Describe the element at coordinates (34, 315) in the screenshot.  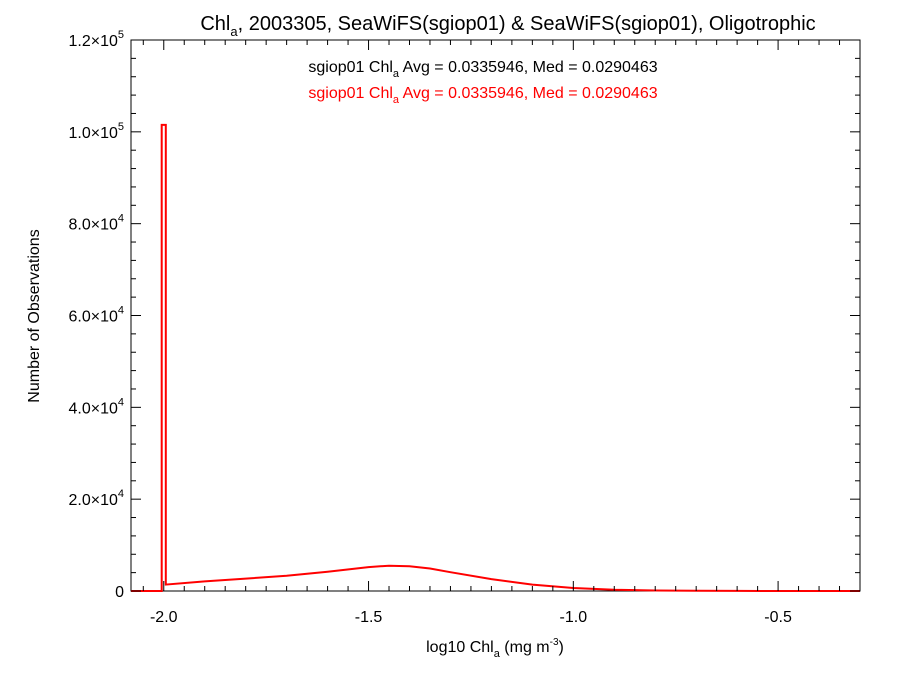
I see `y-axis-label: Number of Observations` at that location.